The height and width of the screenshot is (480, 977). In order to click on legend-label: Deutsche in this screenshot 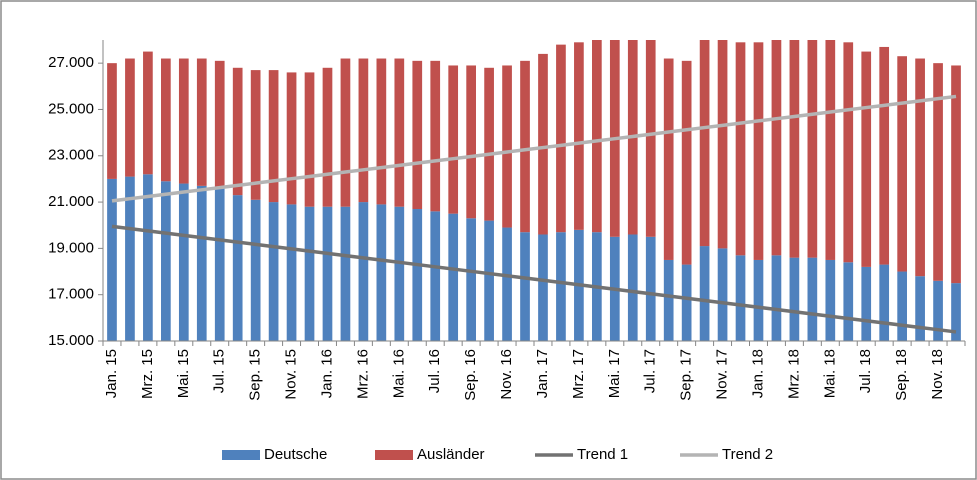, I will do `click(295, 454)`.